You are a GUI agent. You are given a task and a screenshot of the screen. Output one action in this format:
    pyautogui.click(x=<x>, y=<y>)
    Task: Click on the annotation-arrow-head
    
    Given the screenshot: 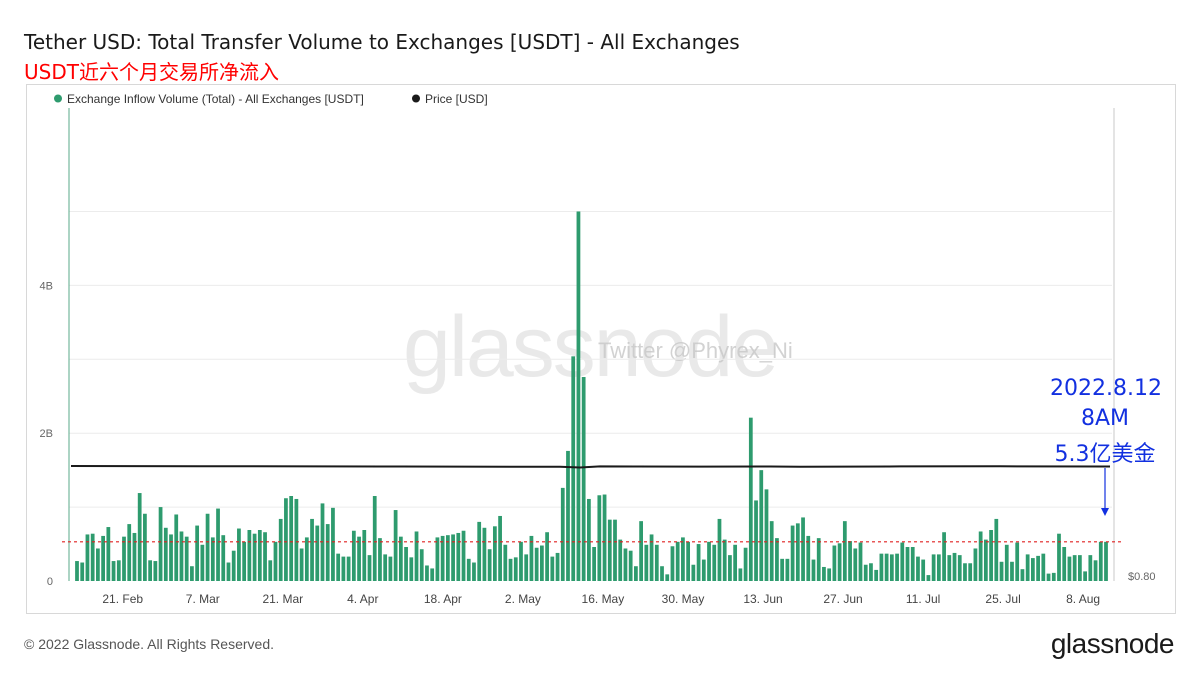 What is the action you would take?
    pyautogui.click(x=1105, y=512)
    